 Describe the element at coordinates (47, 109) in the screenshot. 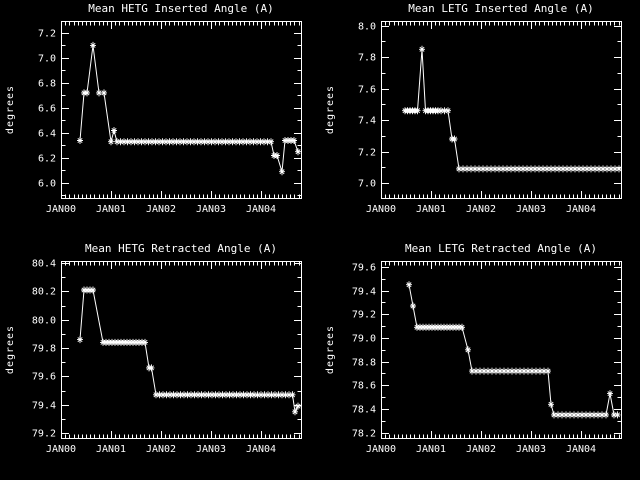

I see `y-tick-label: 6.6` at that location.